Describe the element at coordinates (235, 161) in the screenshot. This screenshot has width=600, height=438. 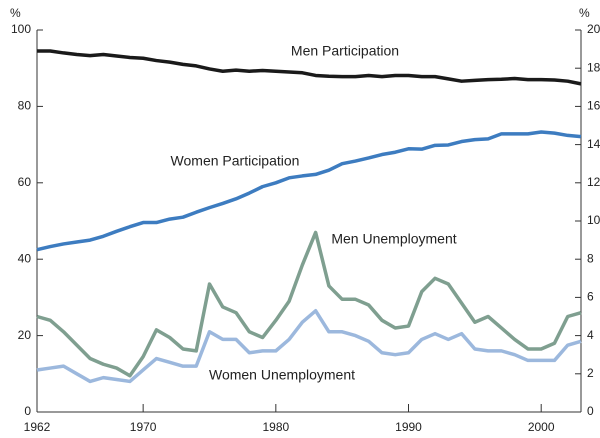
I see `series-label: Women Participation` at that location.